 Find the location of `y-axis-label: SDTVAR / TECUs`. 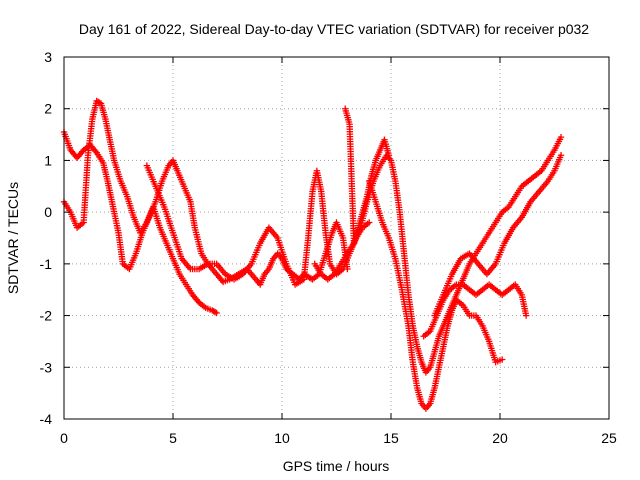

y-axis-label: SDTVAR / TECUs is located at coordinates (13, 238).